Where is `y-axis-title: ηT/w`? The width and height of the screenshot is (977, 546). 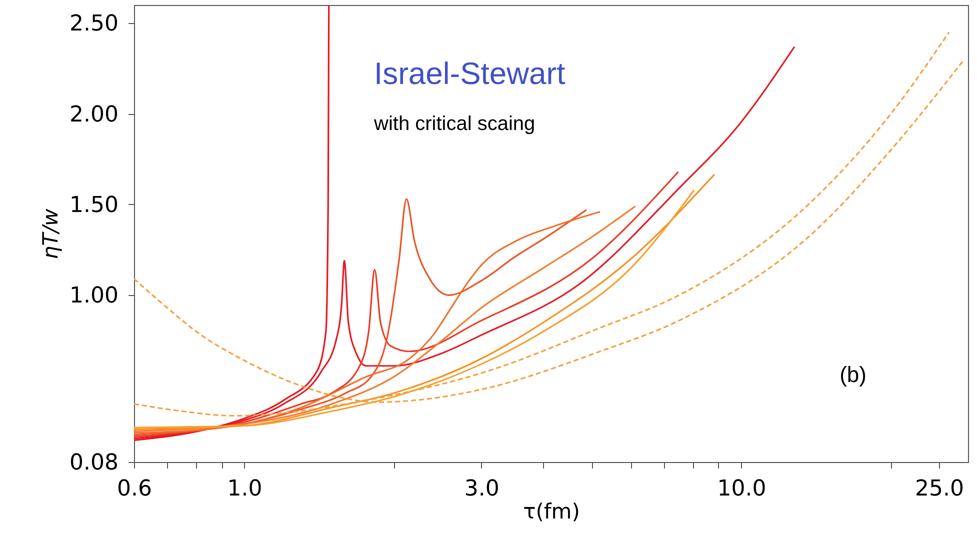 y-axis-title: ηT/w is located at coordinates (50, 234).